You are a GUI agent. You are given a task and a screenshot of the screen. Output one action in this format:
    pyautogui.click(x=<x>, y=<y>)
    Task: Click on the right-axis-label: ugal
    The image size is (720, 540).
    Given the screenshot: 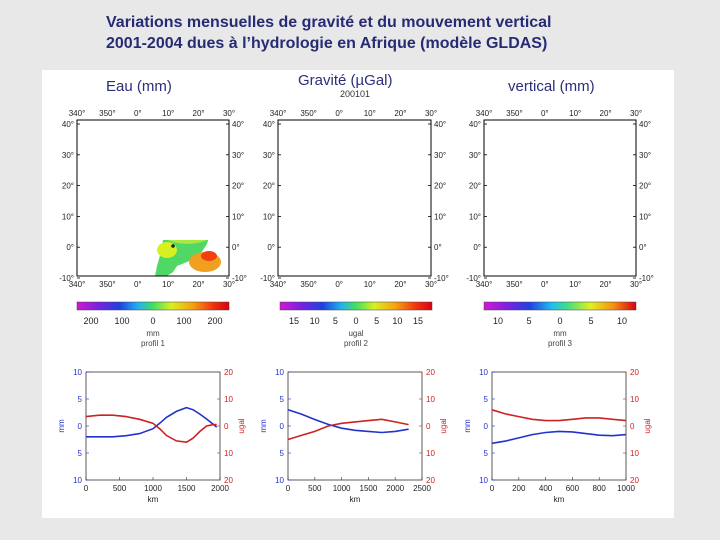 What is the action you would take?
    pyautogui.click(x=443, y=425)
    